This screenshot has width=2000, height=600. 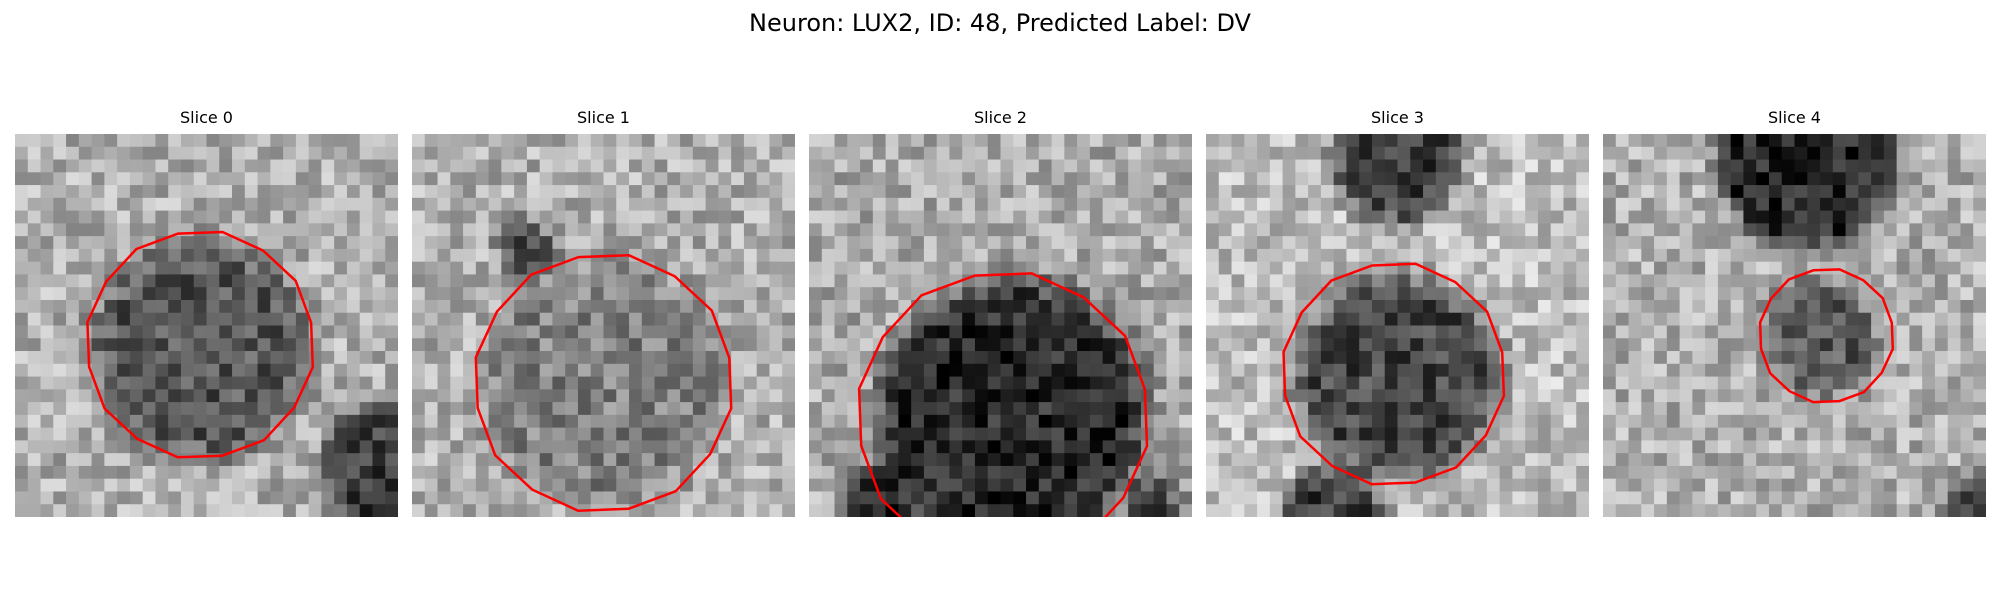 What do you see at coordinates (603, 117) in the screenshot?
I see `slice-title: Slice 1` at bounding box center [603, 117].